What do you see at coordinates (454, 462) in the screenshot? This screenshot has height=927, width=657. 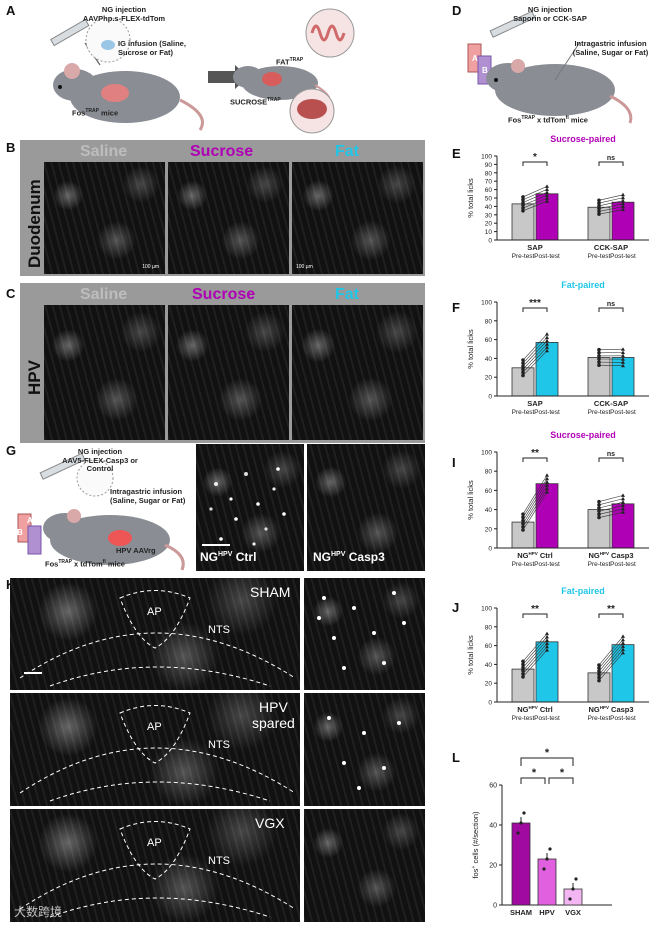 I see `panel-label-i: I` at bounding box center [454, 462].